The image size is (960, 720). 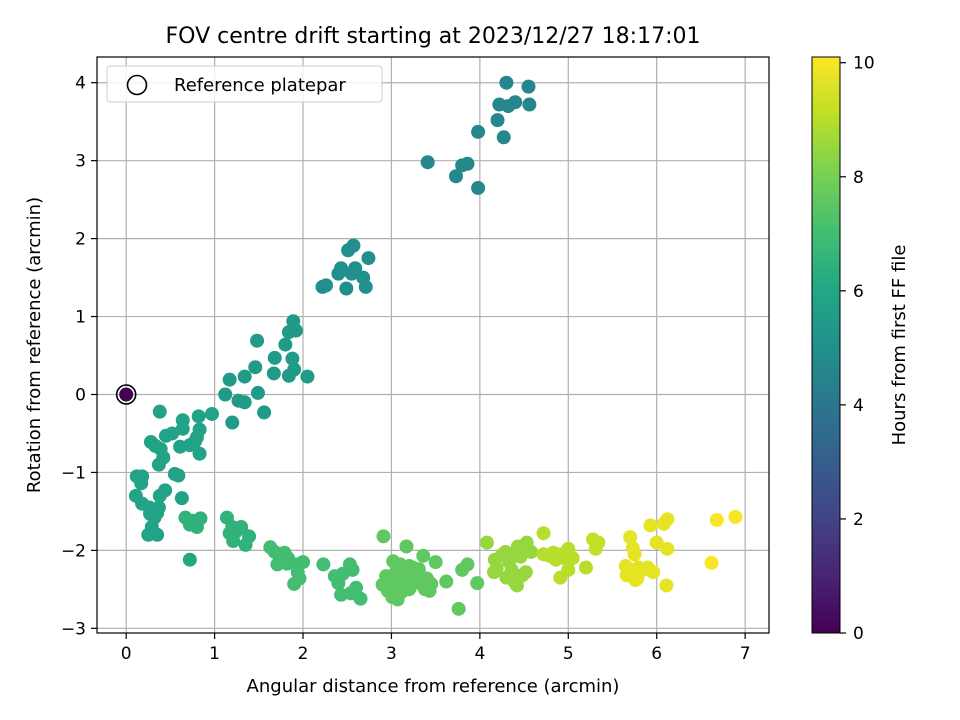 I want to click on colorbar-ticks: 0 2 4 6 8 10, so click(x=857, y=349).